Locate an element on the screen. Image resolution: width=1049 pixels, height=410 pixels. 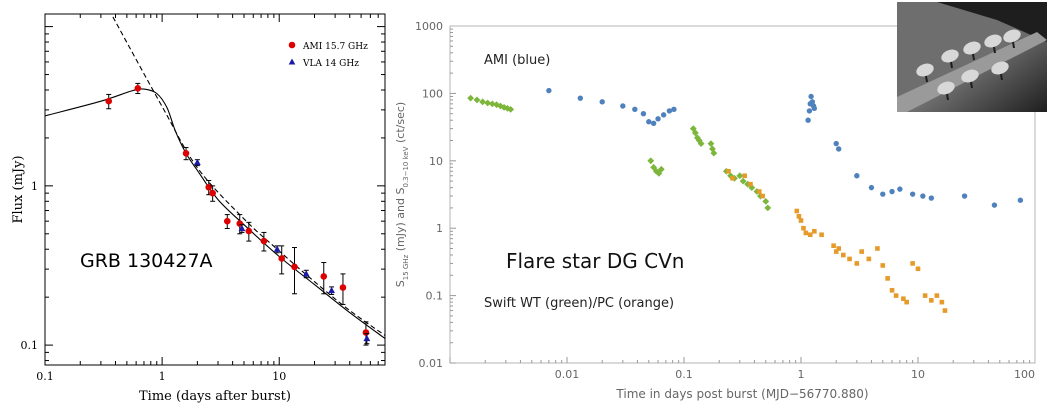
legend-marker-vla is located at coordinates (292, 61).